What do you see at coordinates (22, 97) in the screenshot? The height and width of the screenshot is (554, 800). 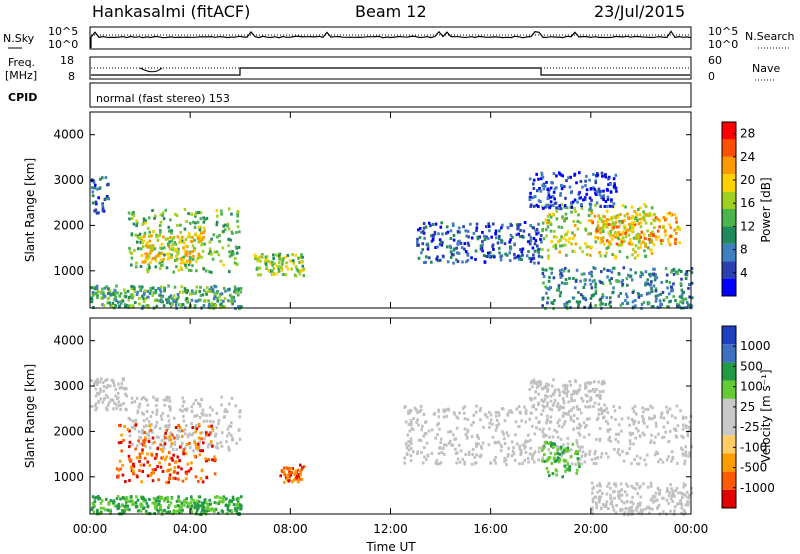 I see `cpid-label: CPID` at bounding box center [22, 97].